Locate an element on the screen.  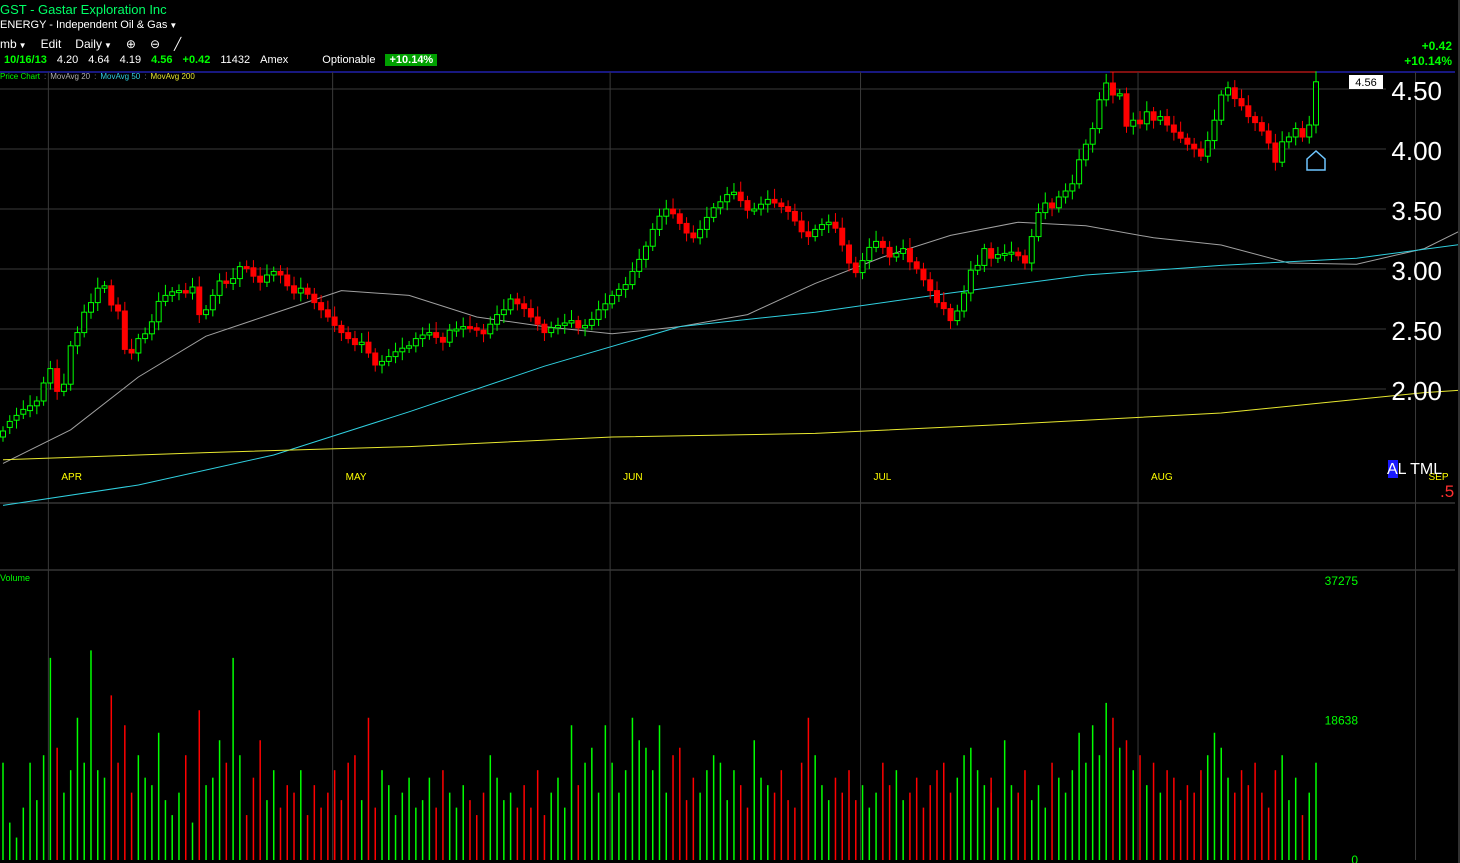
pct-change-badge: +10.14% is located at coordinates (411, 60).